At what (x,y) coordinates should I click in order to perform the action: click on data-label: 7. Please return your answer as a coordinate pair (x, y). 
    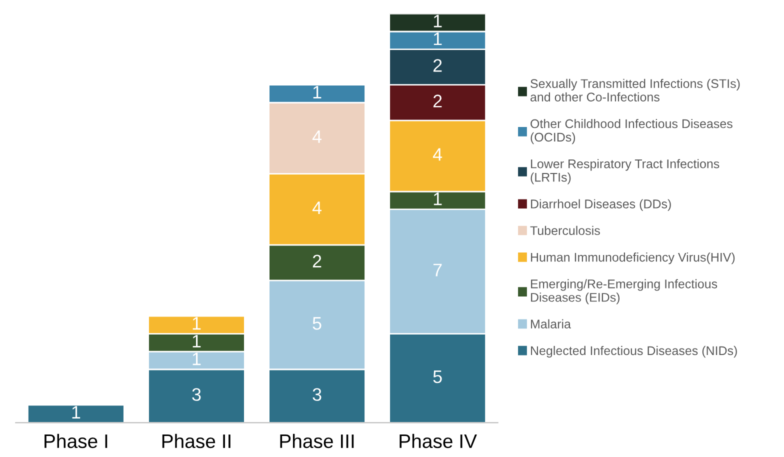
    Looking at the image, I should click on (437, 270).